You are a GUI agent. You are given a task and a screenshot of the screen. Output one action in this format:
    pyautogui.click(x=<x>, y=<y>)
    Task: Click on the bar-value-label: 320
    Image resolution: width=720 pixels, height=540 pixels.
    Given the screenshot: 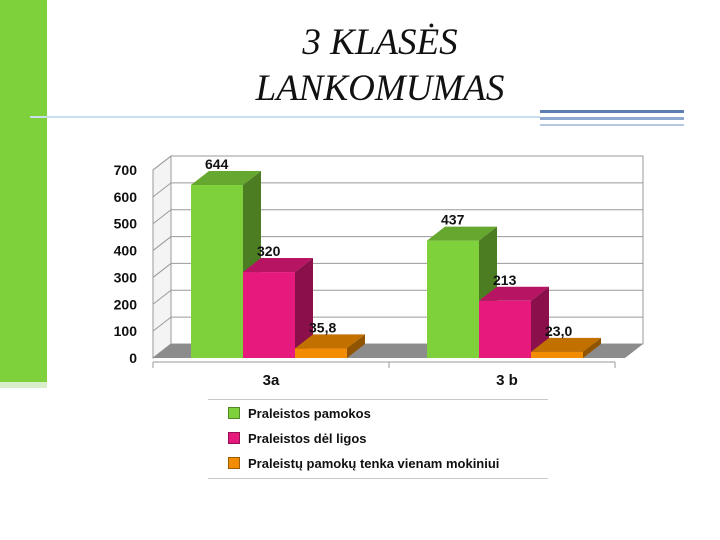 What is the action you would take?
    pyautogui.click(x=269, y=251)
    